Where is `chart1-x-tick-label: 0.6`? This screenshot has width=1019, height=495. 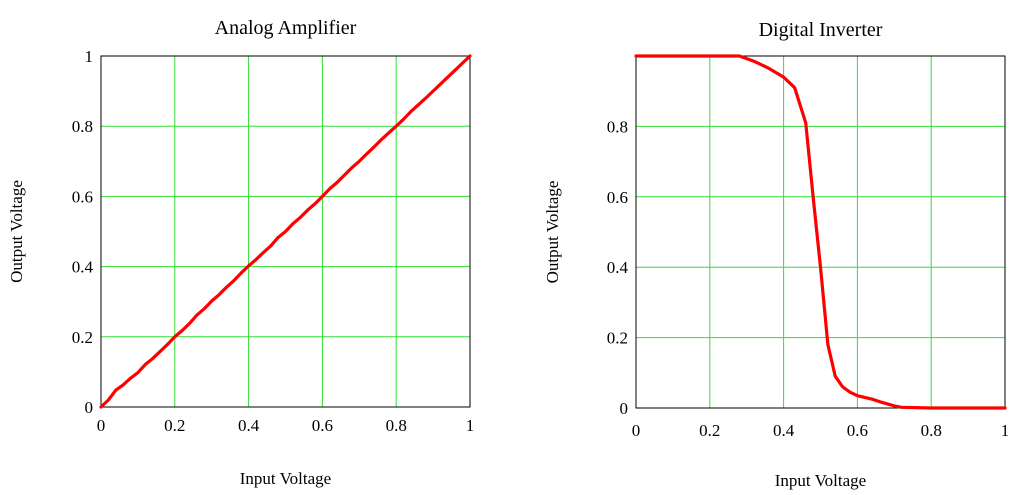 chart1-x-tick-label: 0.6 is located at coordinates (857, 430).